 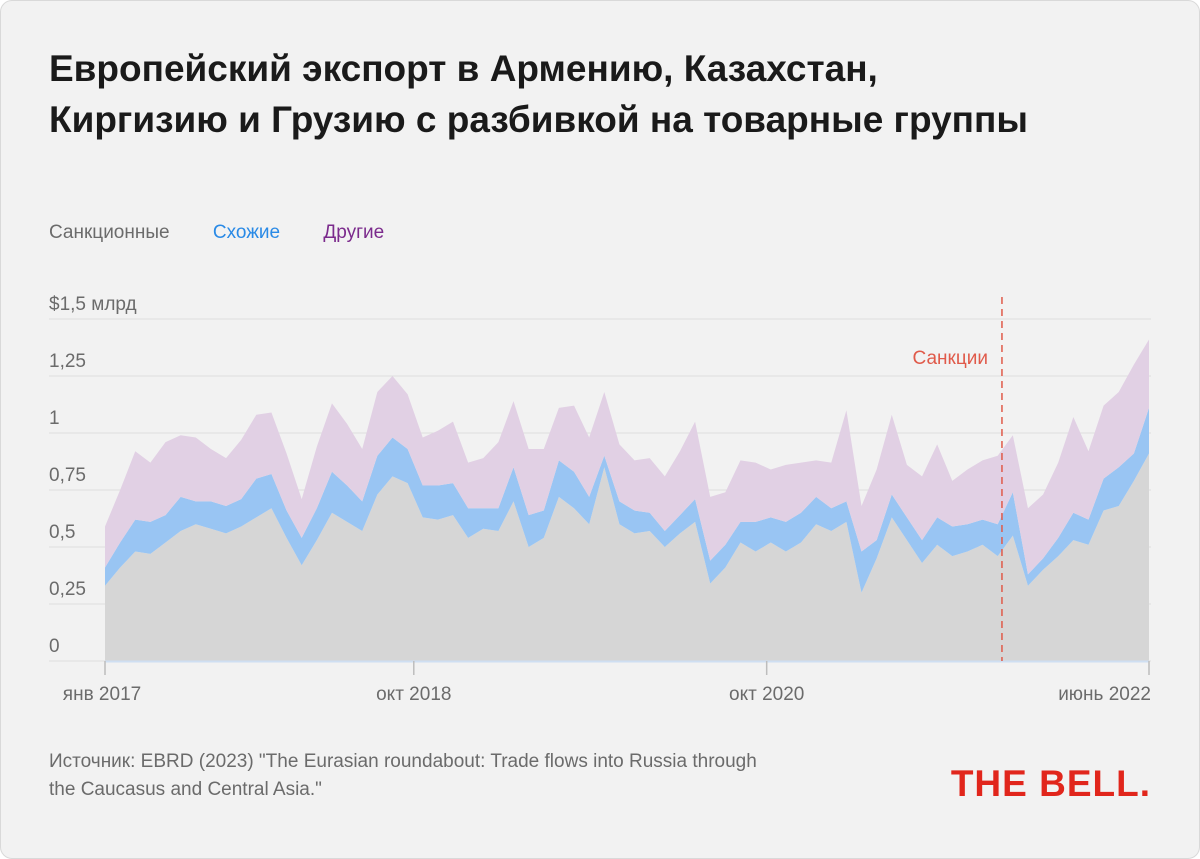 What do you see at coordinates (54, 418) in the screenshot?
I see `y-tick-label: 1` at bounding box center [54, 418].